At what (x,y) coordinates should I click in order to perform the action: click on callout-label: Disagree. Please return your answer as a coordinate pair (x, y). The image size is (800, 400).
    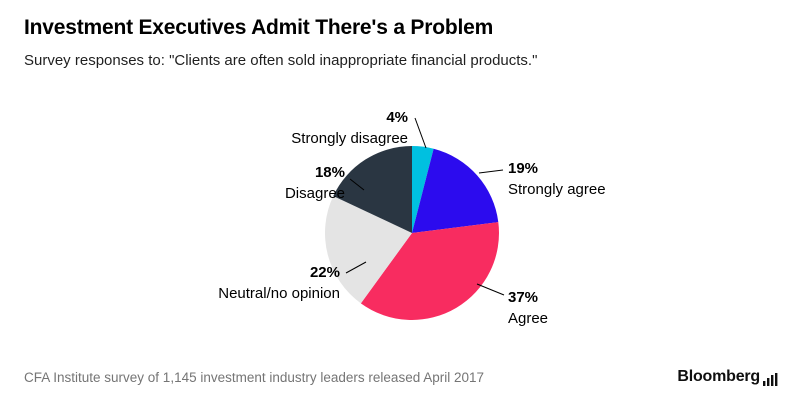
    Looking at the image, I should click on (315, 193).